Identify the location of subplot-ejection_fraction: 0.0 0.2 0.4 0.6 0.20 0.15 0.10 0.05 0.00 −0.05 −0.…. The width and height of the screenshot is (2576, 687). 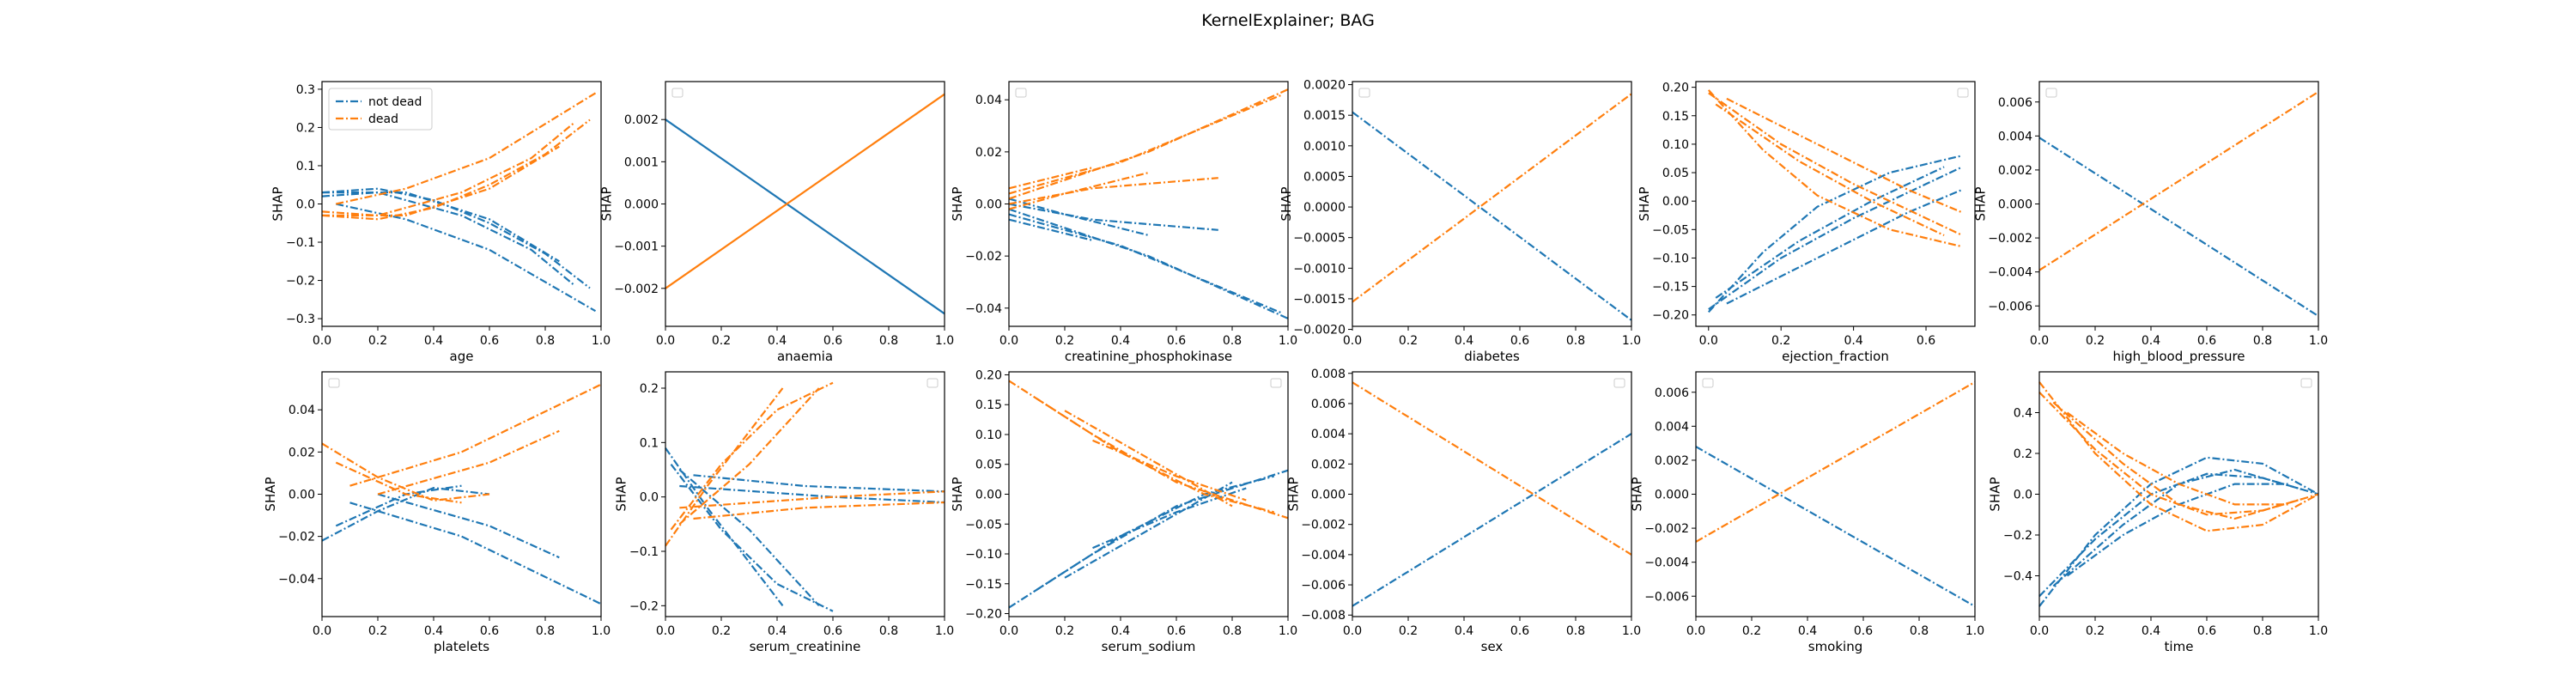
(1806, 223).